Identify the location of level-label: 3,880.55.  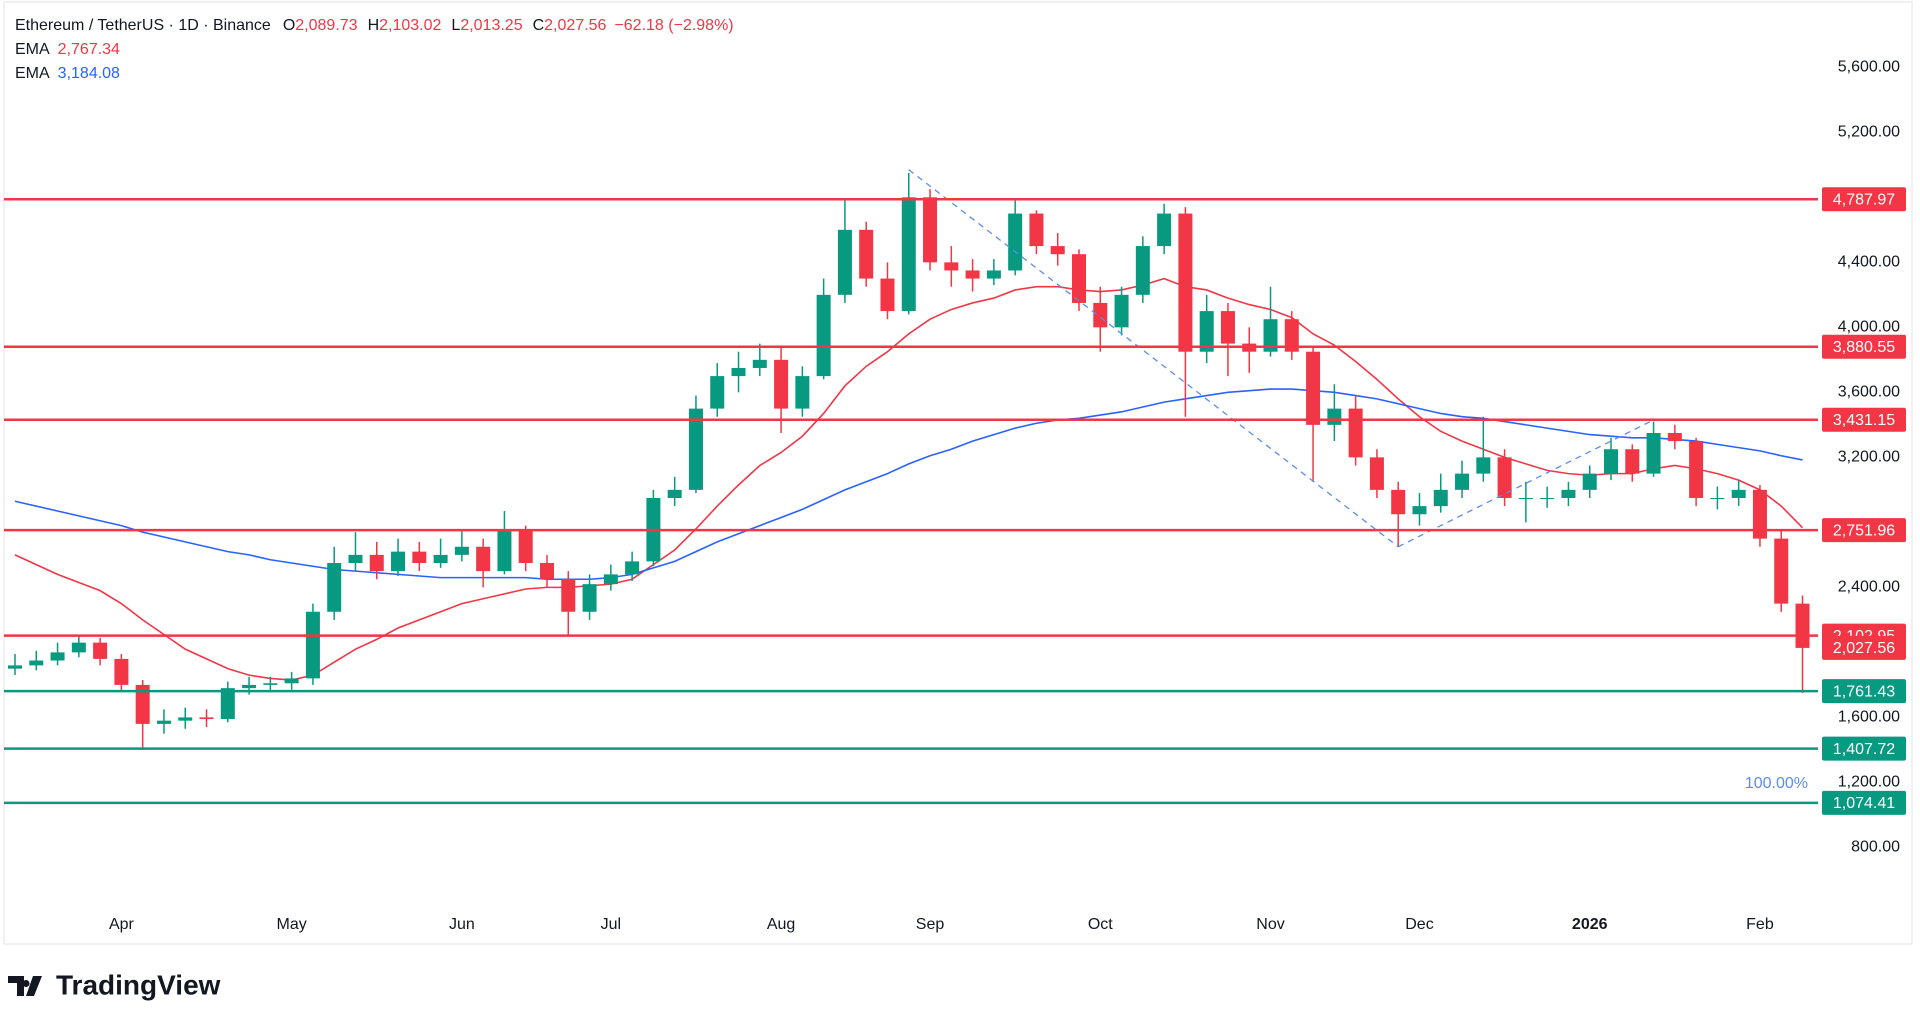
(1864, 347).